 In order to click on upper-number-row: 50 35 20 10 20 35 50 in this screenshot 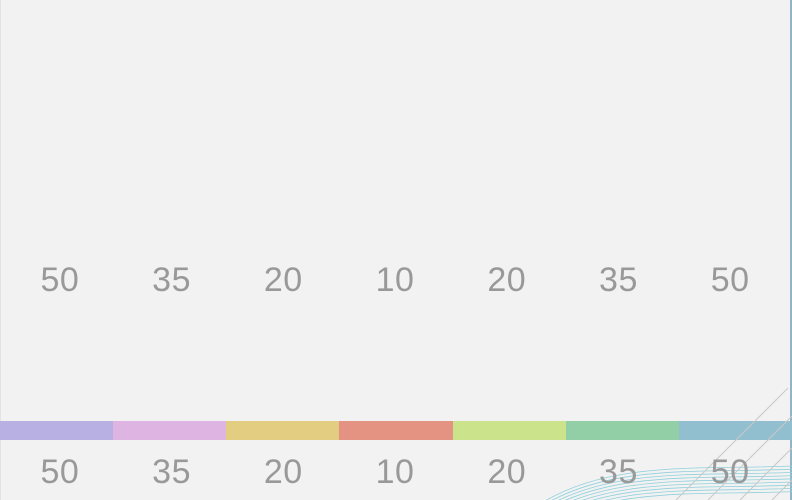, I will do `click(395, 280)`.